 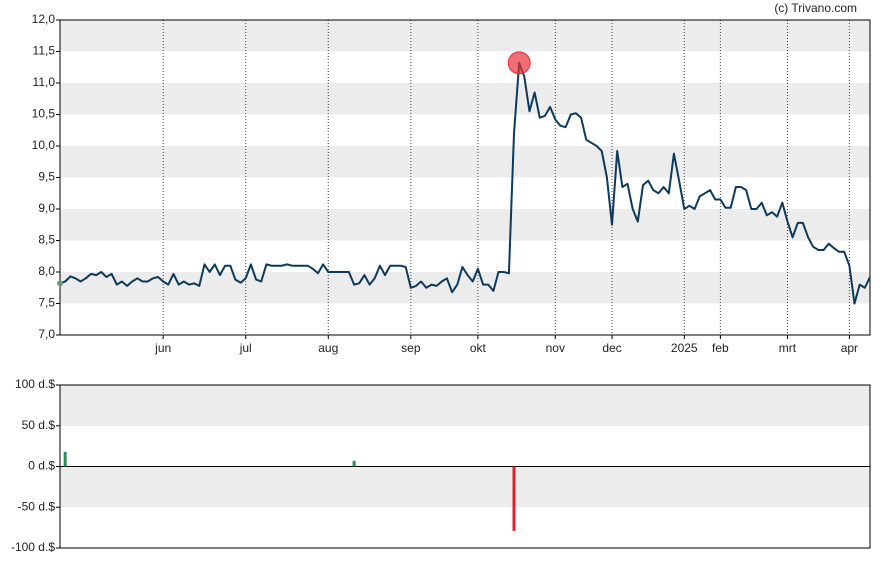 What do you see at coordinates (519, 63) in the screenshot?
I see `max-marker` at bounding box center [519, 63].